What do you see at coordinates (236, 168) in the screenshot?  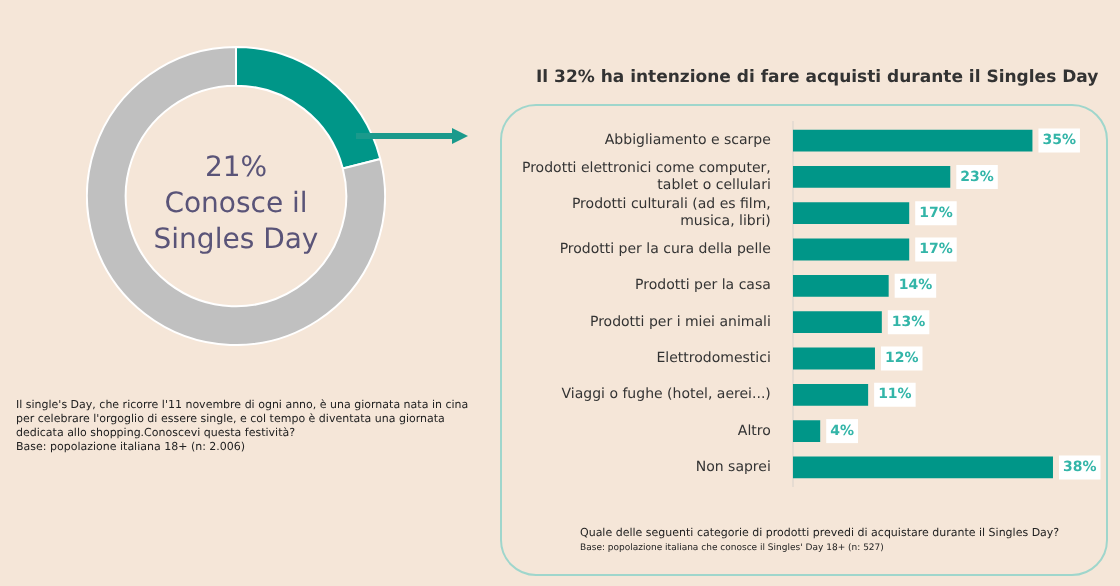 I see `data-label: 21%` at bounding box center [236, 168].